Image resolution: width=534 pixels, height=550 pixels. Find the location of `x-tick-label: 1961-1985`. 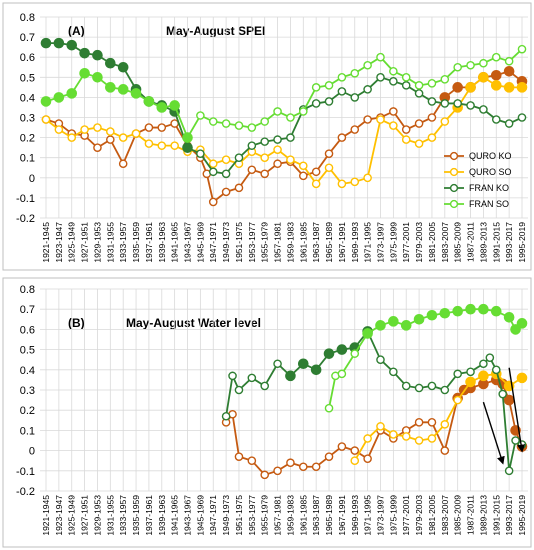

x-tick-label: 1961-1985 is located at coordinates (303, 515).